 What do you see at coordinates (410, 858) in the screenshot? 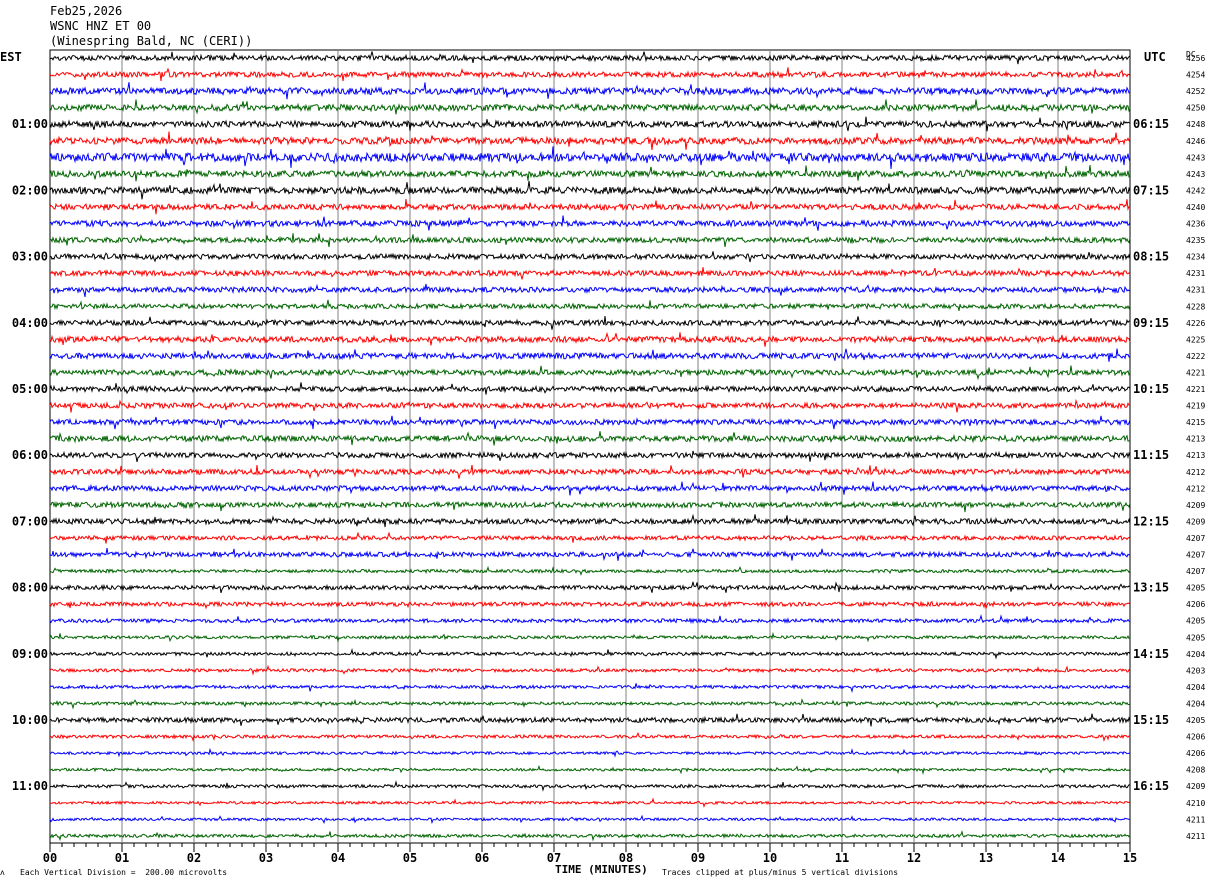
I see `x-tick-label: 05` at bounding box center [410, 858].